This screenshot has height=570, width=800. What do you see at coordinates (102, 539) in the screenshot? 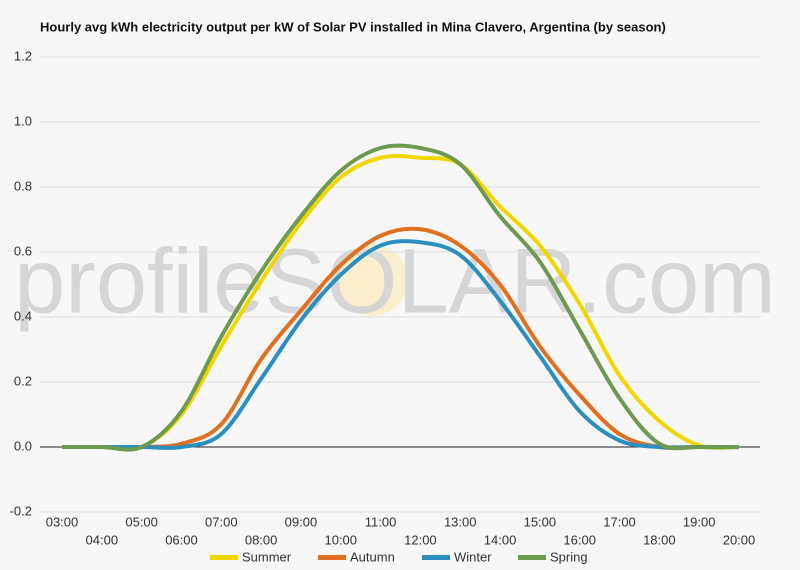
I see `x-tick-label: 04:00` at bounding box center [102, 539].